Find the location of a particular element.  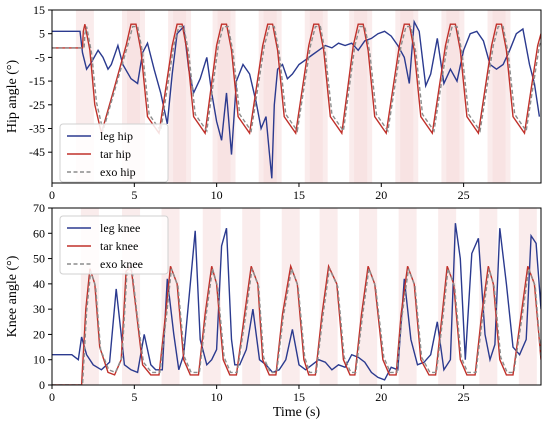

knee-legend: leg knee tar knee exo knee is located at coordinates (114, 245).